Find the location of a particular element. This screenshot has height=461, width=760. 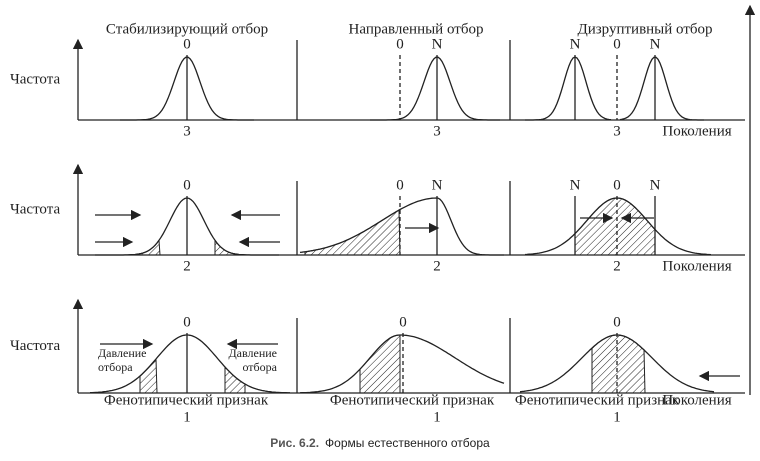

caption-number: Рис. 6.2. is located at coordinates (294, 443).